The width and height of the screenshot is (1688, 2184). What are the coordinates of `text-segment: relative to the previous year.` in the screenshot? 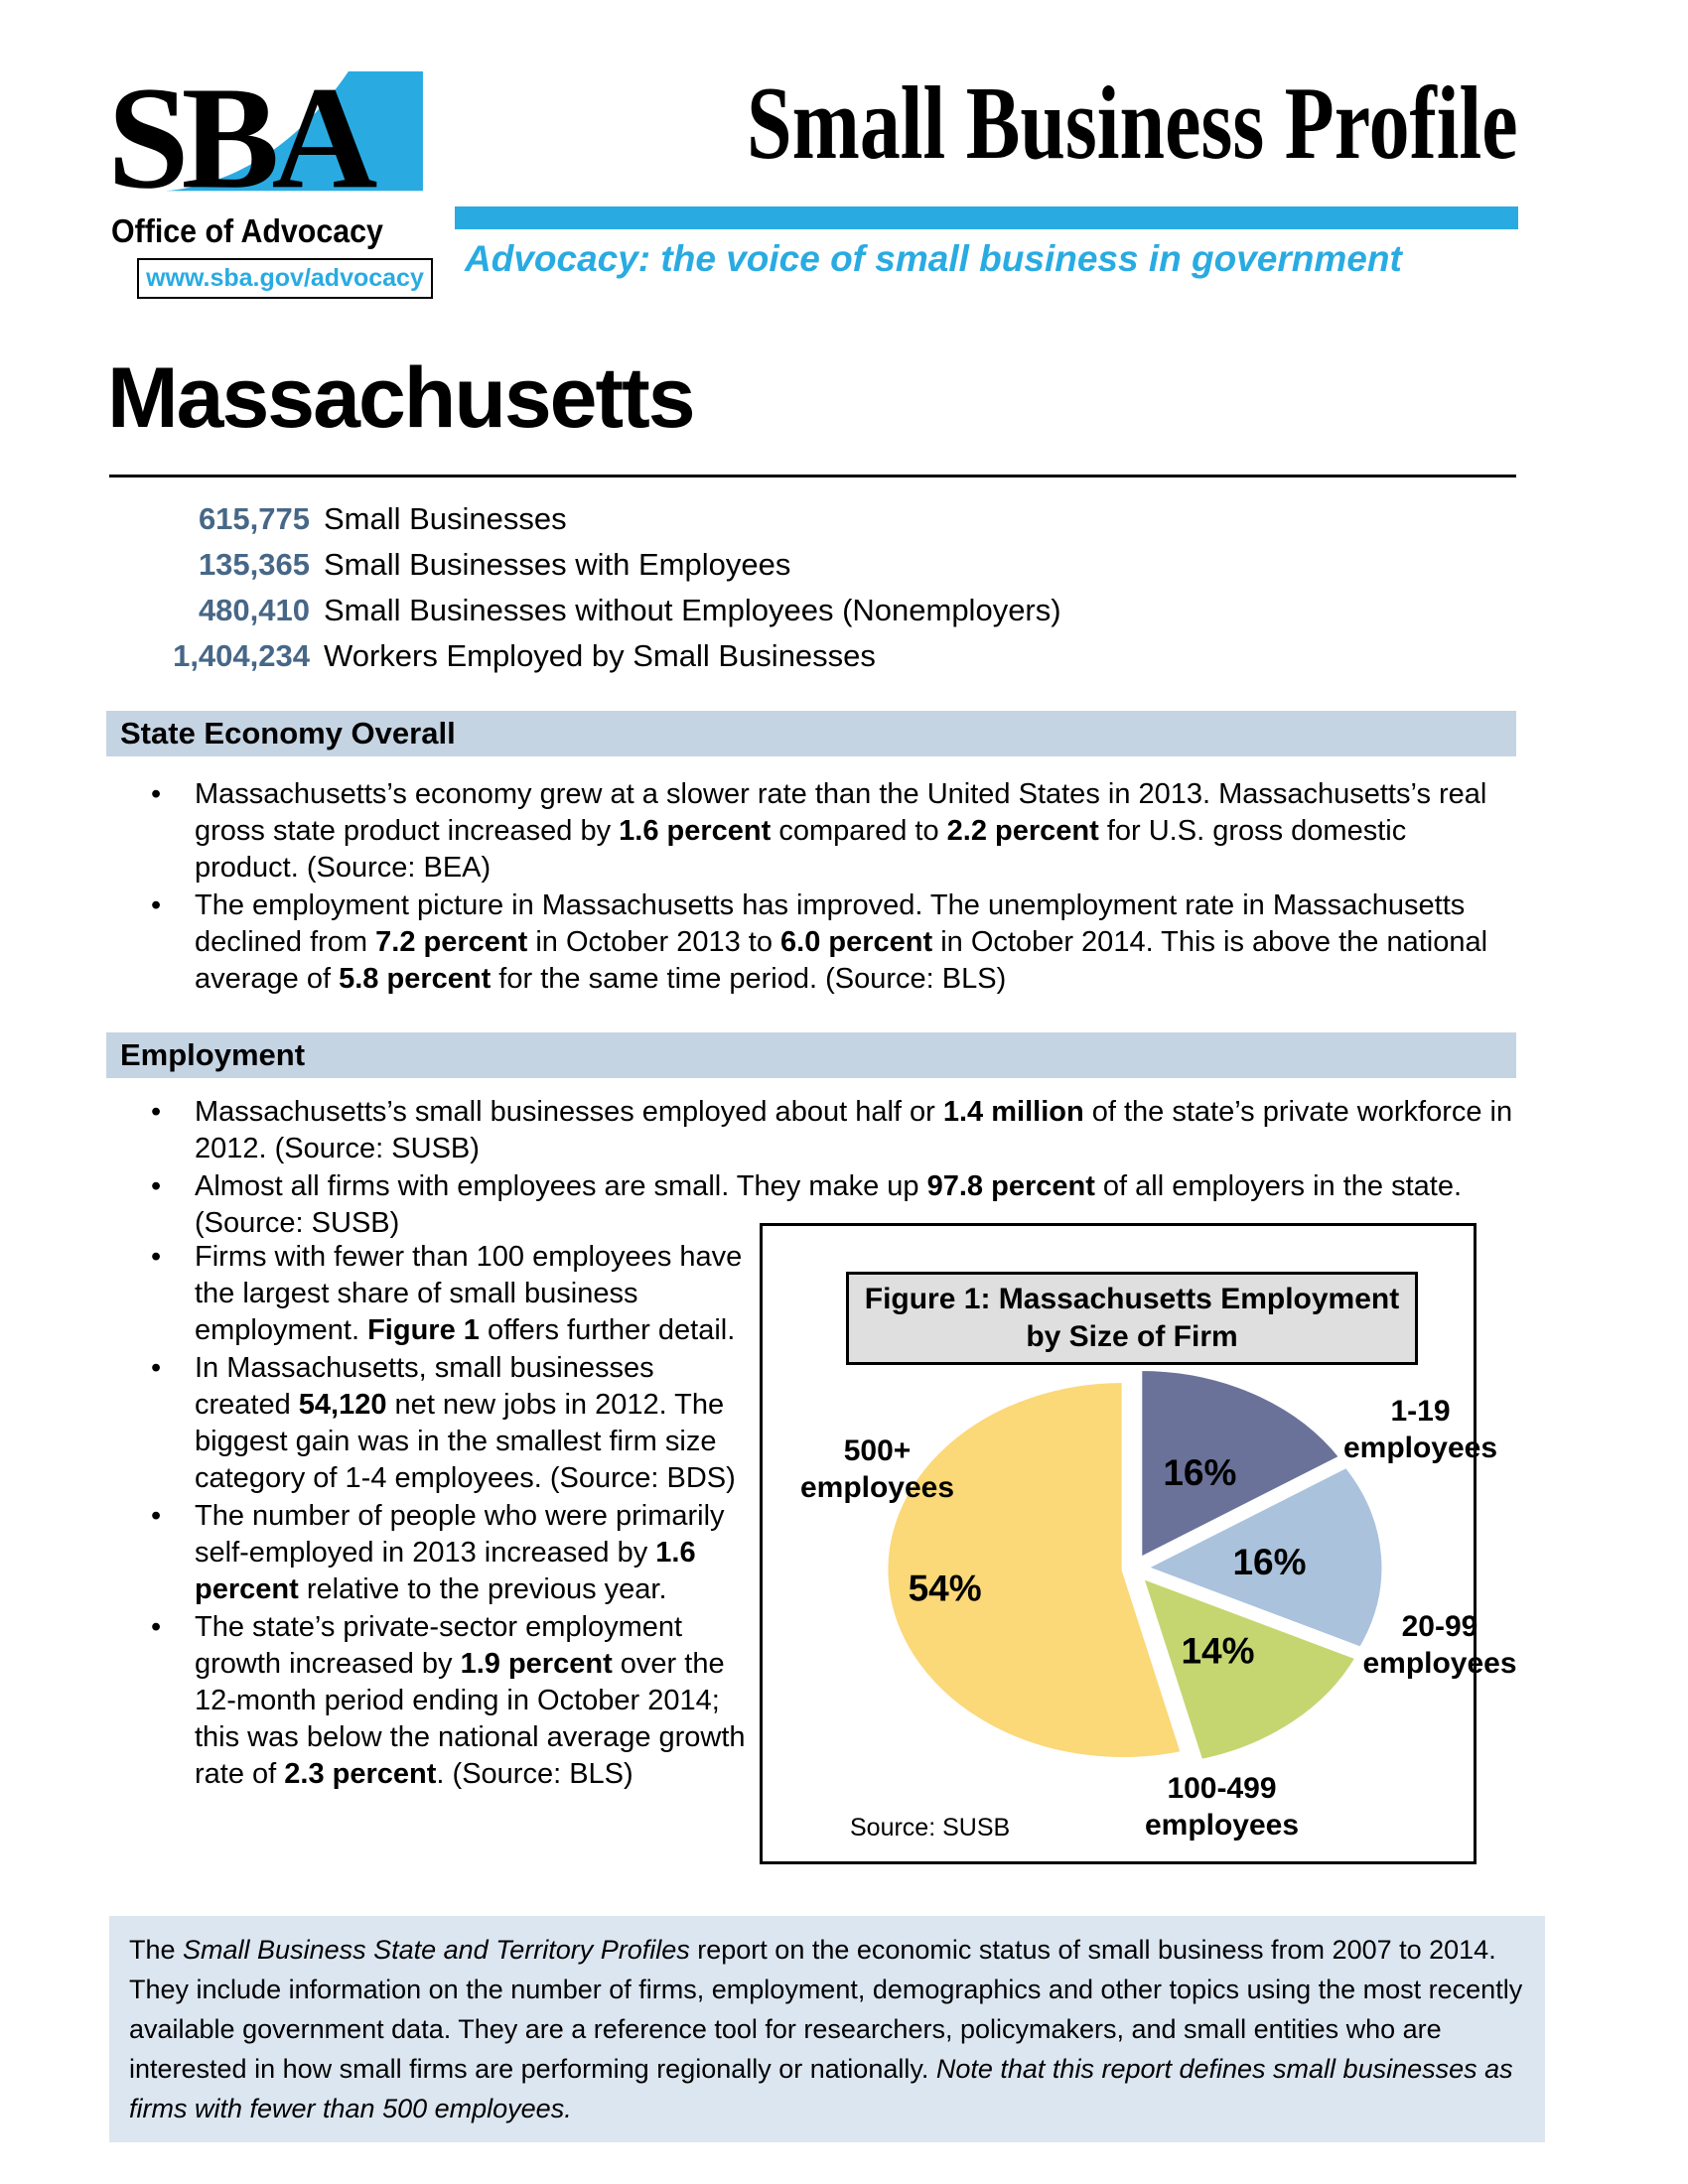 It's located at (482, 1589).